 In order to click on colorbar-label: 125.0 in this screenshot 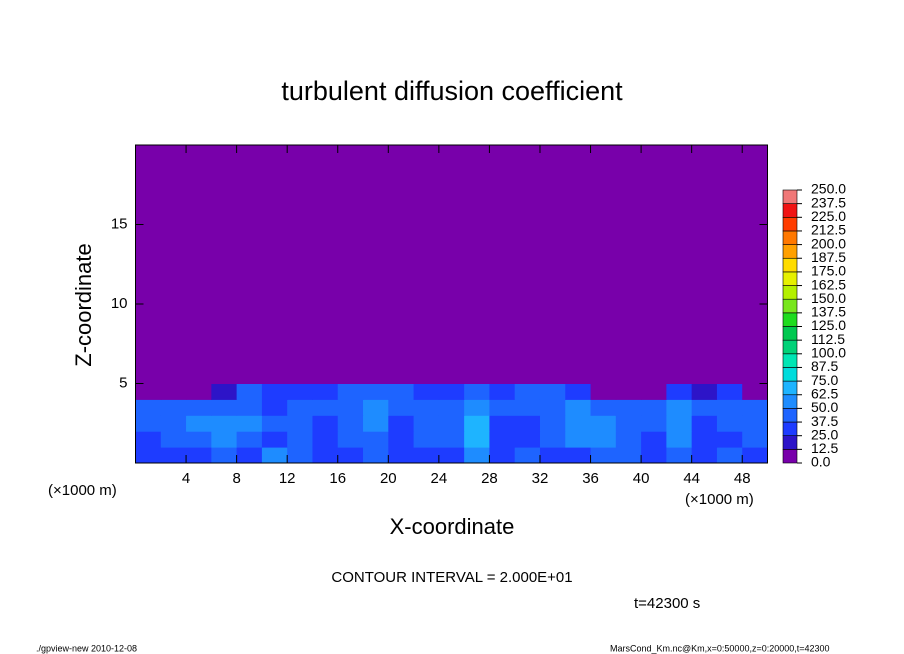, I will do `click(828, 325)`.